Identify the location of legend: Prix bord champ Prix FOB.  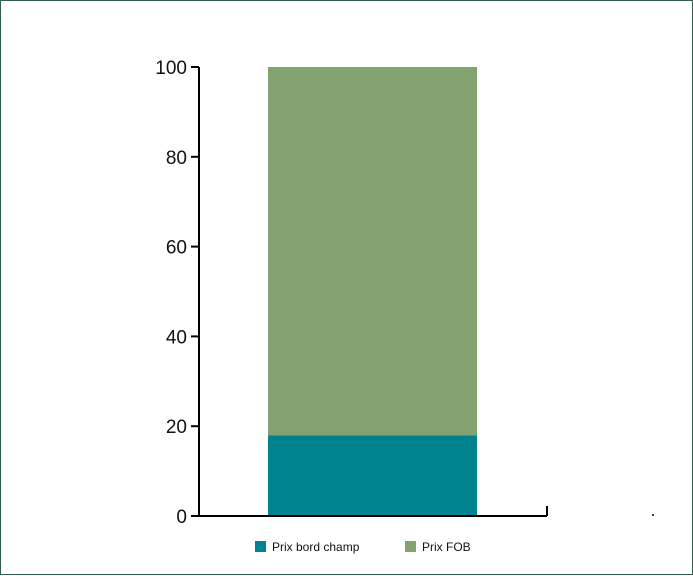
(363, 547).